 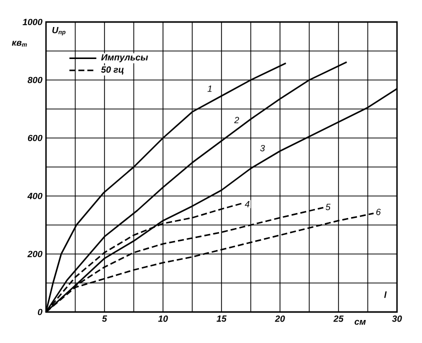 I want to click on annotation: 2, so click(x=237, y=120).